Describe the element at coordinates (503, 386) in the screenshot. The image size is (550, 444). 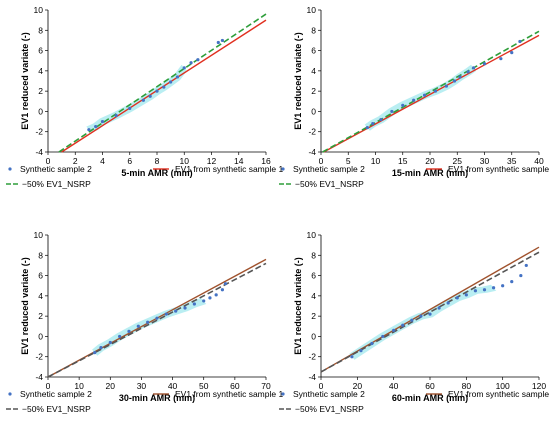
I see `x-tick-label: 100` at that location.